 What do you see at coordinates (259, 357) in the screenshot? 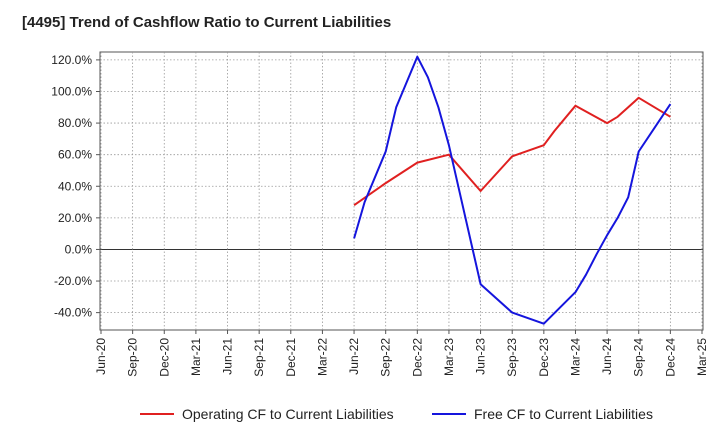
I see `x-tick-label: Sep-21` at bounding box center [259, 357].